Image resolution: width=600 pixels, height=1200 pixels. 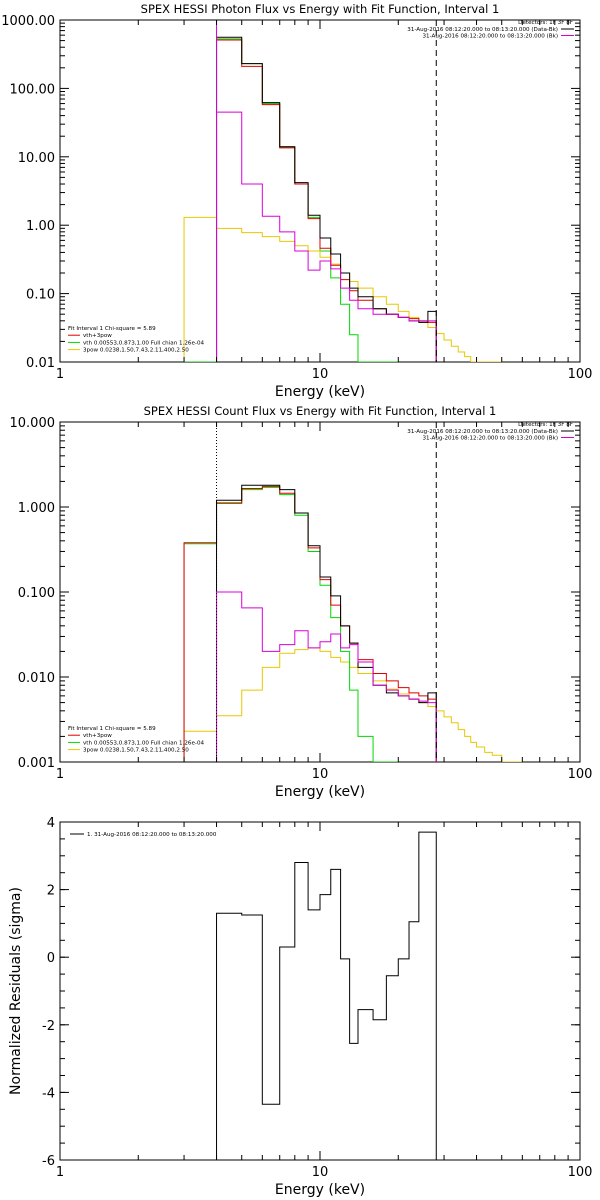 I want to click on y-tick-label: 1.000, so click(x=36, y=508).